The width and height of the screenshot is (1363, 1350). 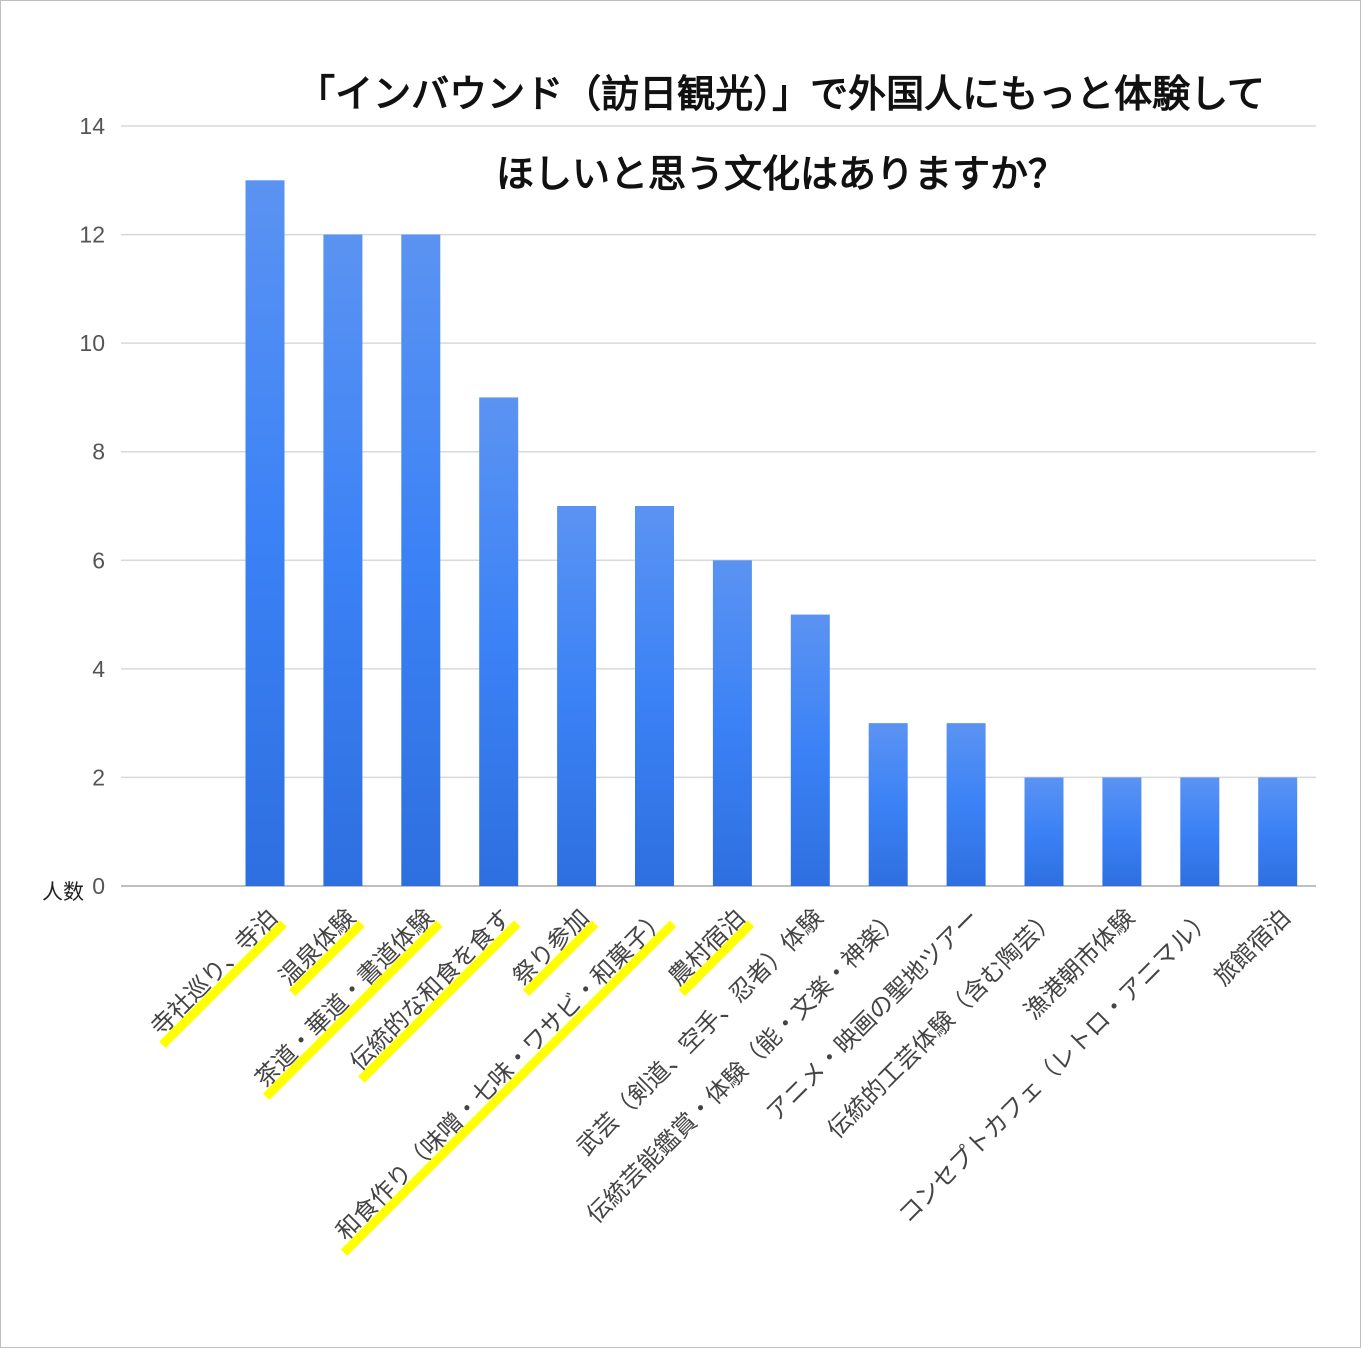 I want to click on y-tick-label: 4, so click(x=98, y=669).